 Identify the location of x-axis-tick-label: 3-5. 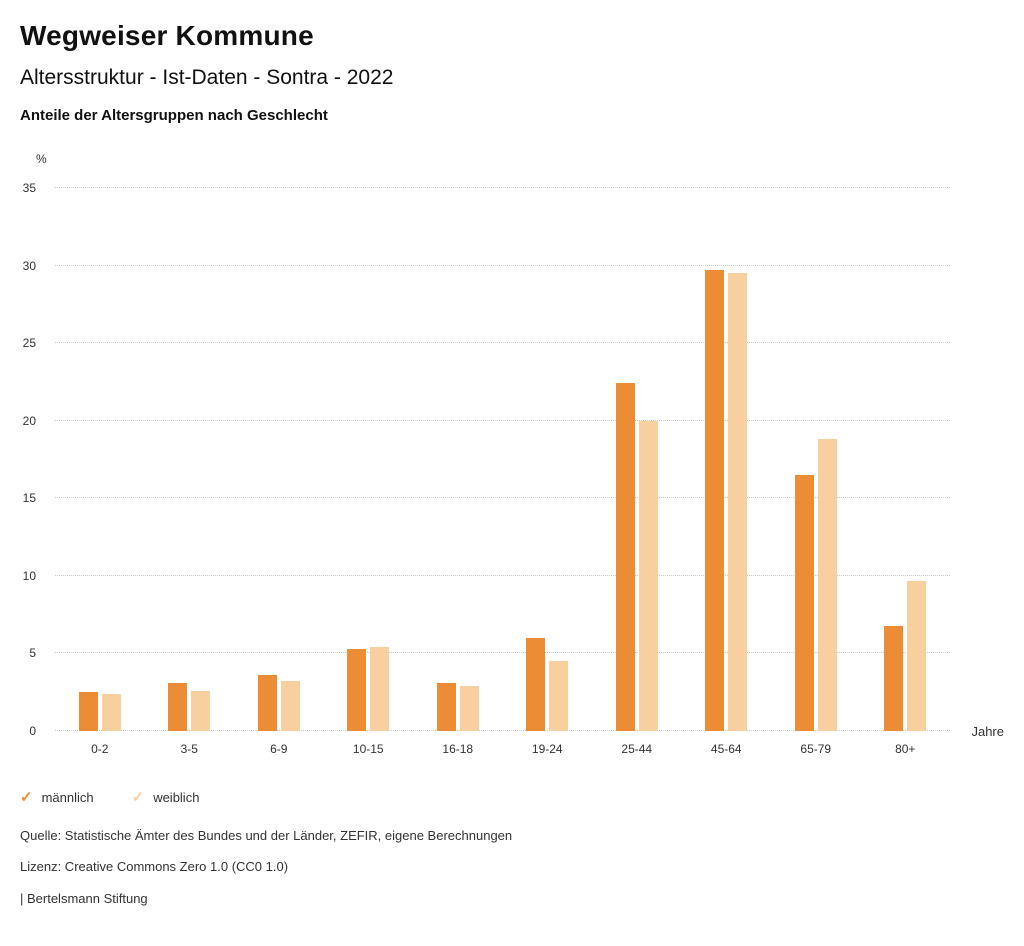
(189, 749).